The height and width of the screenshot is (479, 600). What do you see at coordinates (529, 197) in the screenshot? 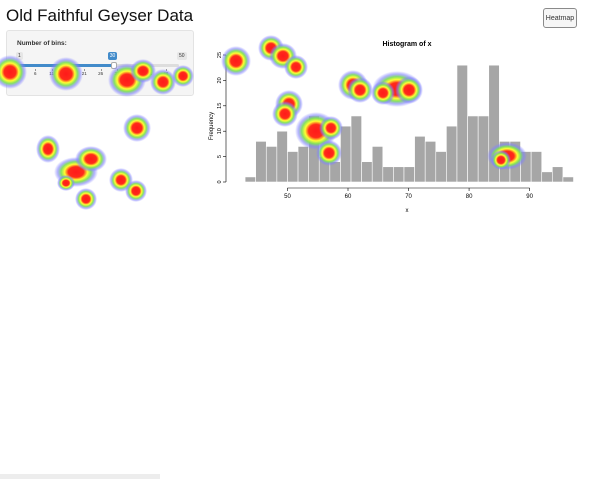
I see `x-tick-label: 90` at bounding box center [529, 197].